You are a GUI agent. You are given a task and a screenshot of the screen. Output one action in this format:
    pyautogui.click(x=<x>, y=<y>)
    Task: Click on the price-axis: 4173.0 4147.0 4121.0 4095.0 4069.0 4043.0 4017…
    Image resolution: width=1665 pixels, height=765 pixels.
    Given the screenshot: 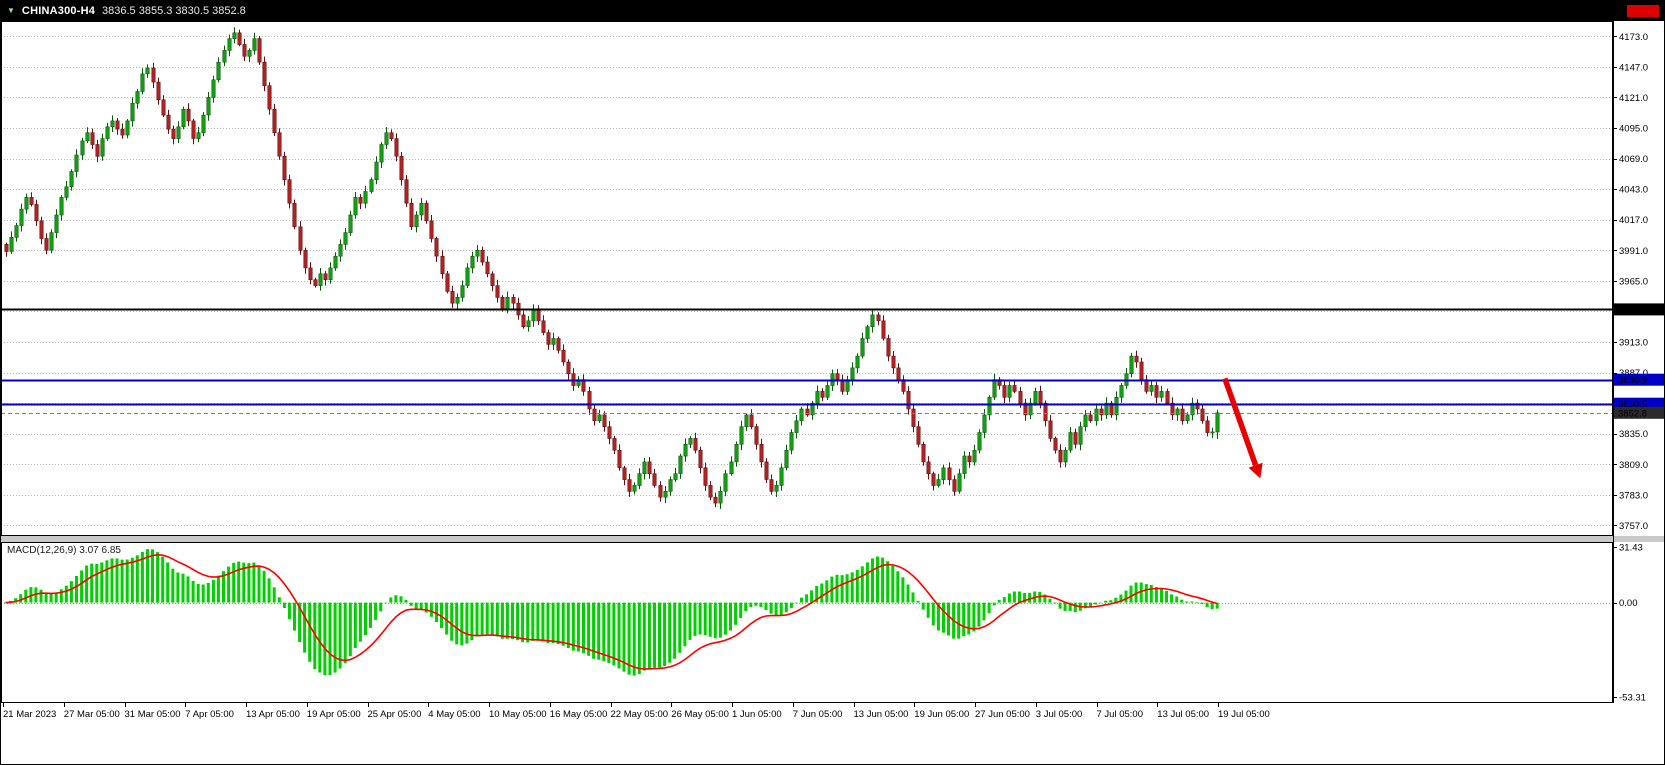 What is the action you would take?
    pyautogui.click(x=1633, y=282)
    